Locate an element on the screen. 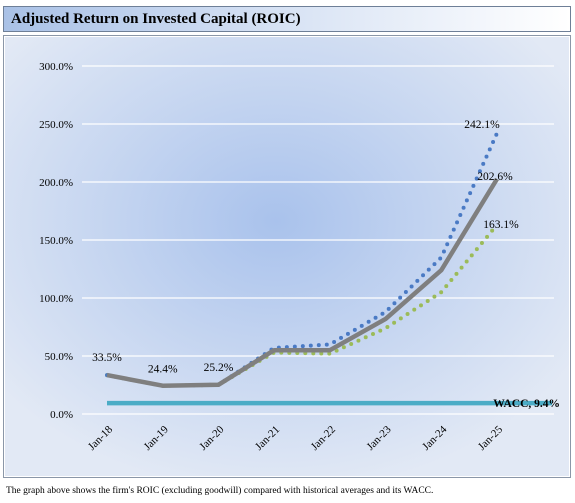  y-tick-label: 150.0% is located at coordinates (56, 241).